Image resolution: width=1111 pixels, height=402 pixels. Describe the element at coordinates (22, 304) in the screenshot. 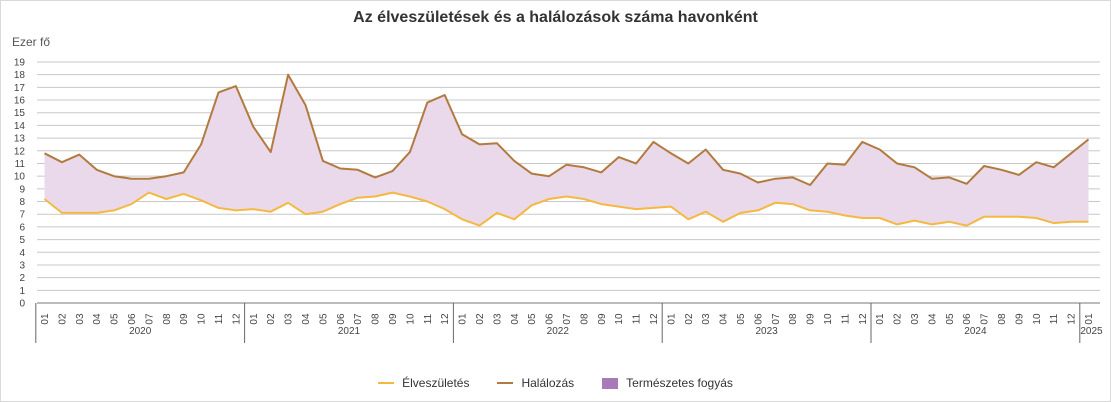

I see `y-tick-label: 0` at that location.